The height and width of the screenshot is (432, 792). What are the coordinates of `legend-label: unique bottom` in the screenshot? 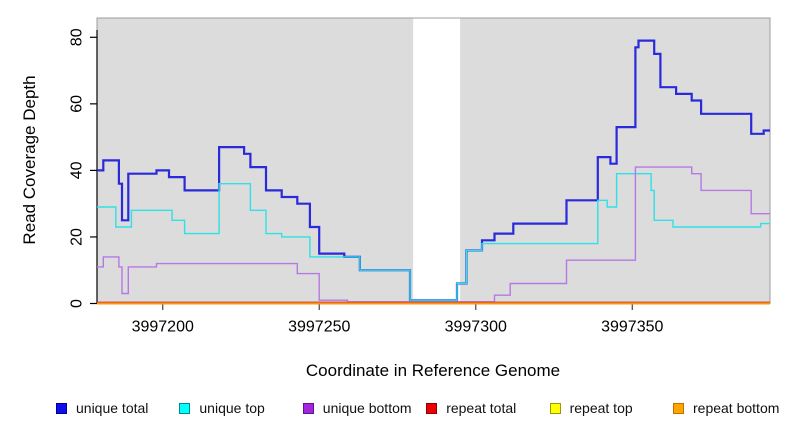 It's located at (367, 408).